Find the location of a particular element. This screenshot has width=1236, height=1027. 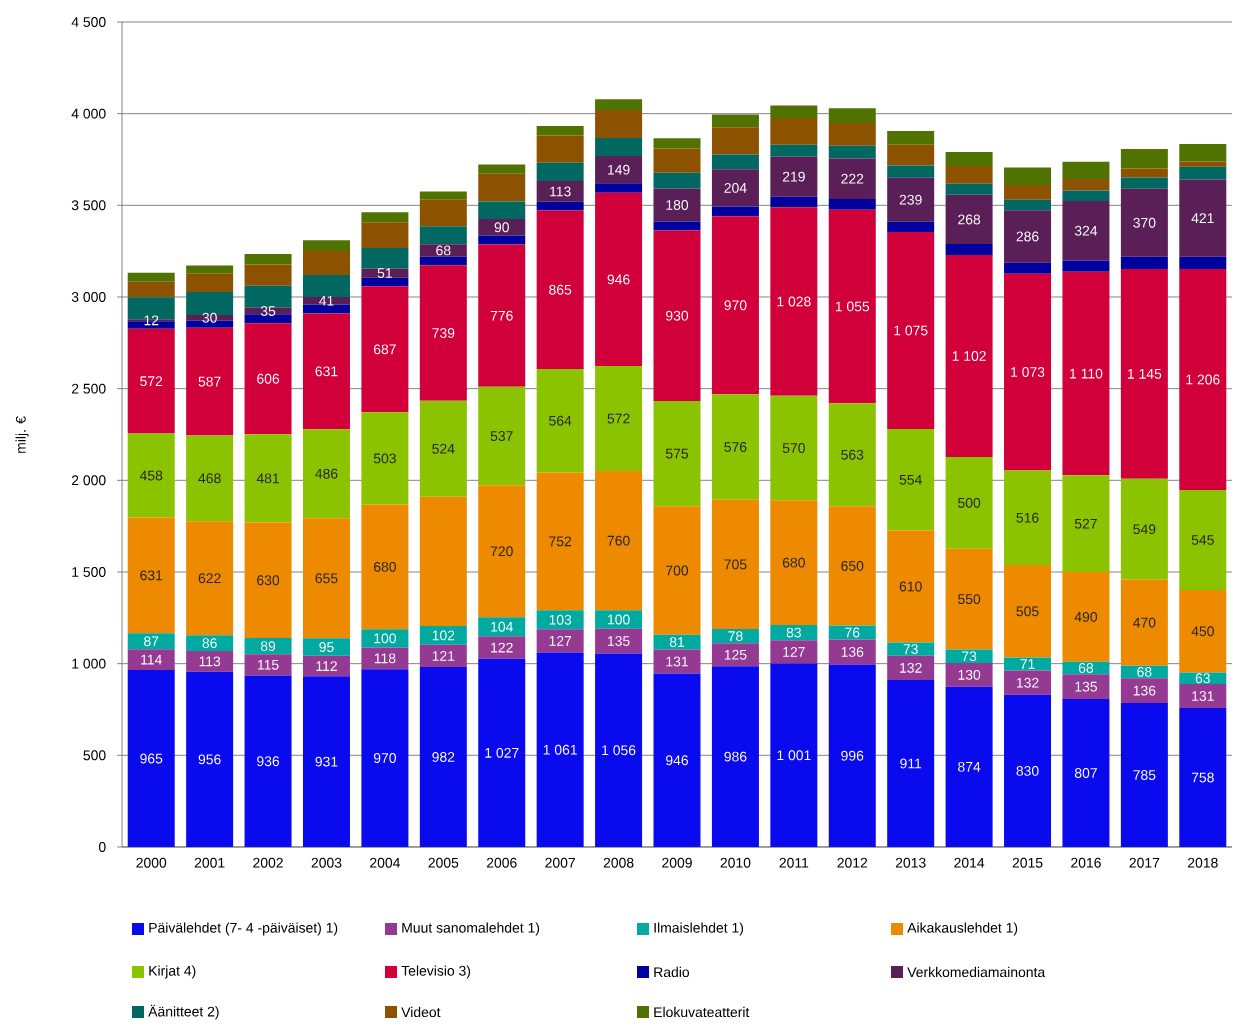

data-label: 41 is located at coordinates (326, 300).